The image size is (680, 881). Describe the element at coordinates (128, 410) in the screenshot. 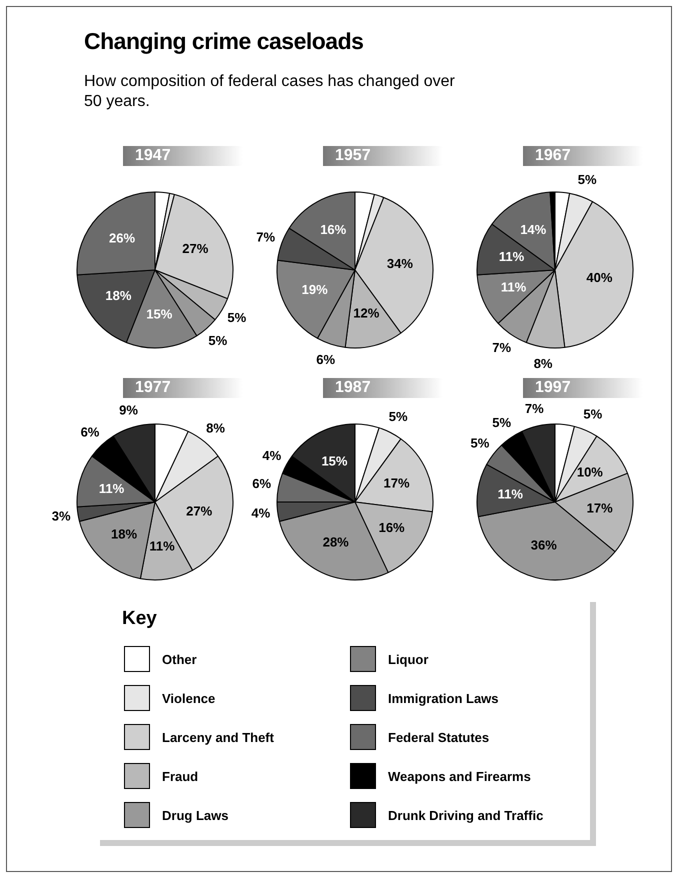

I see `data-label: 9%` at that location.